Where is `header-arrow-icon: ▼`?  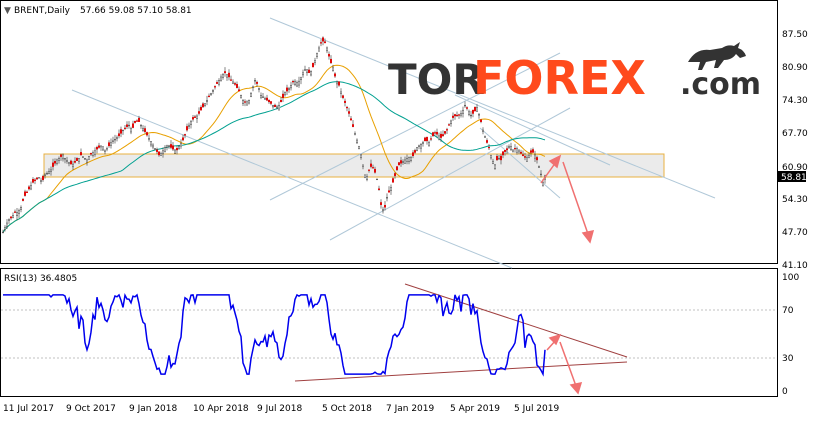
header-arrow-icon: ▼ is located at coordinates (7, 11).